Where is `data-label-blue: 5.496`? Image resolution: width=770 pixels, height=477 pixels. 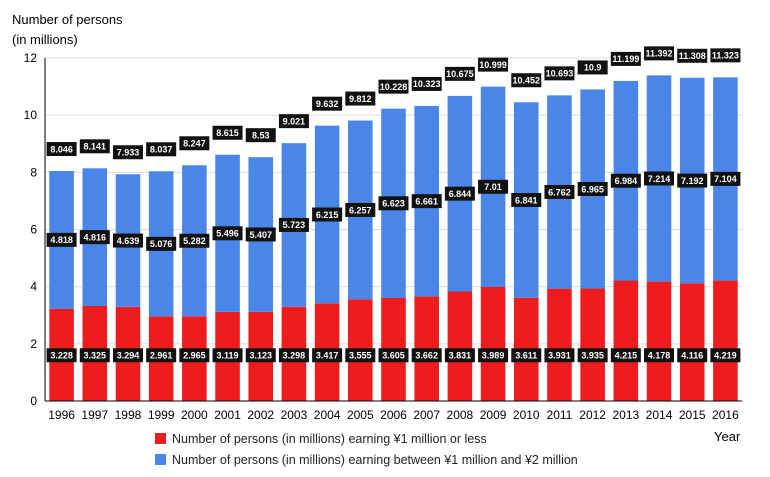 data-label-blue: 5.496 is located at coordinates (227, 233).